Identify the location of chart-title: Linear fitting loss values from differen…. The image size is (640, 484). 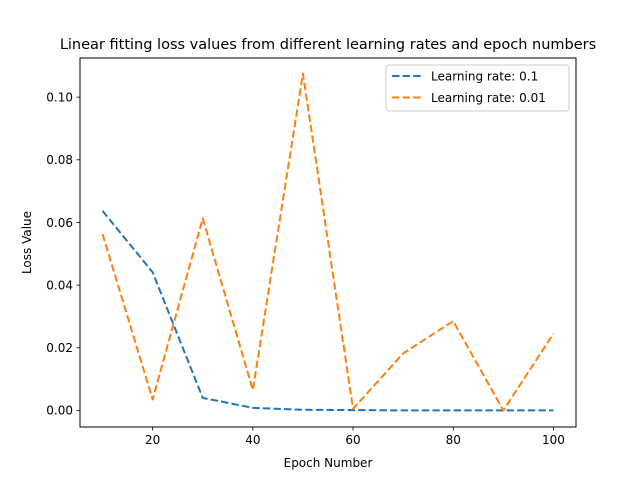
(328, 45).